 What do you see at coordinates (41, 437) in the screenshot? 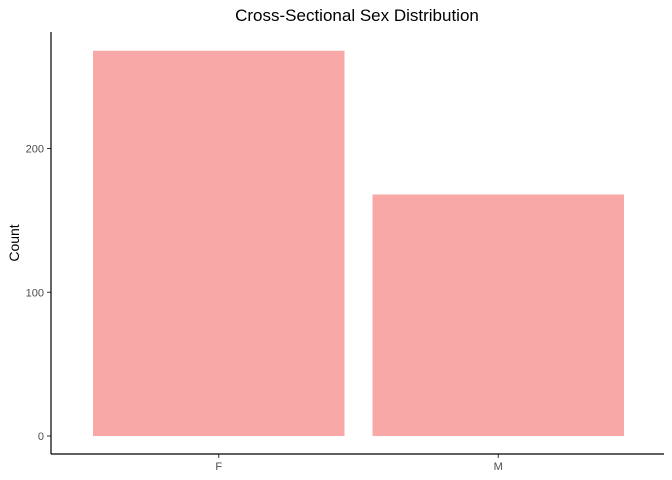
I see `y-tick-label-0: 0` at bounding box center [41, 437].